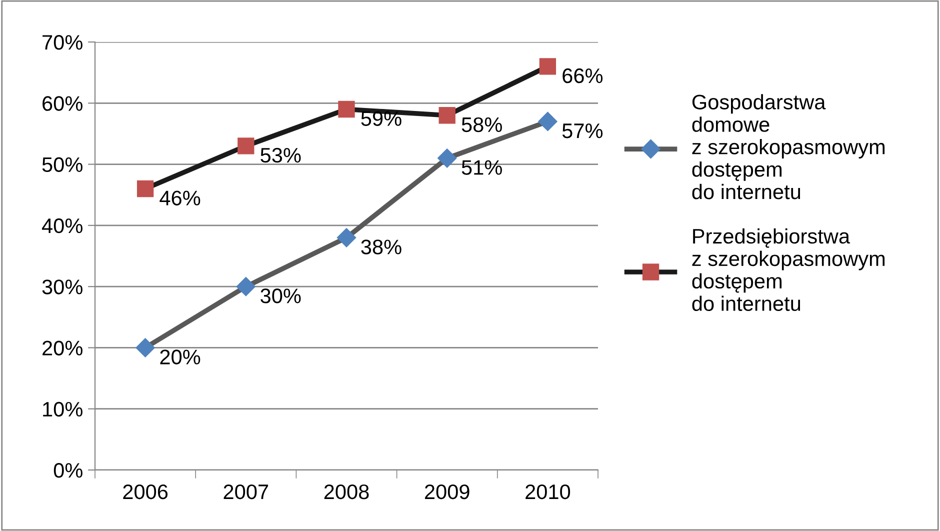  I want to click on x-tick-label: 2008, so click(346, 492).